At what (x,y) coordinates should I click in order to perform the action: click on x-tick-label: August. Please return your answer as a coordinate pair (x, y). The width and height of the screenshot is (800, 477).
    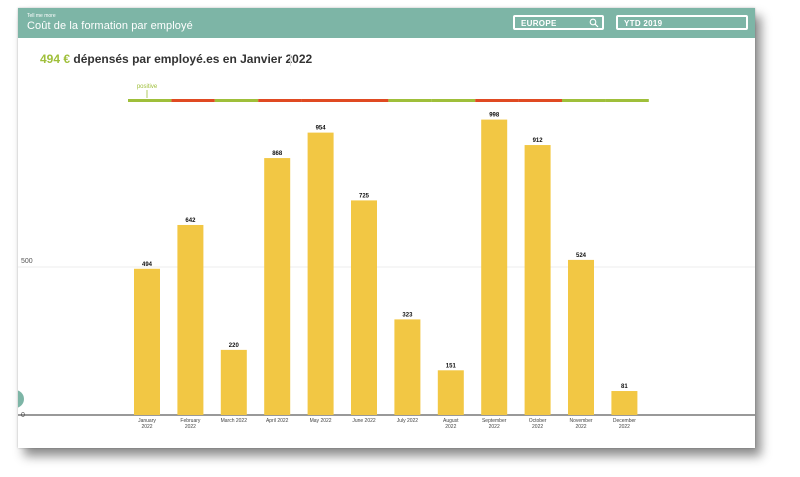
    Looking at the image, I should click on (451, 421).